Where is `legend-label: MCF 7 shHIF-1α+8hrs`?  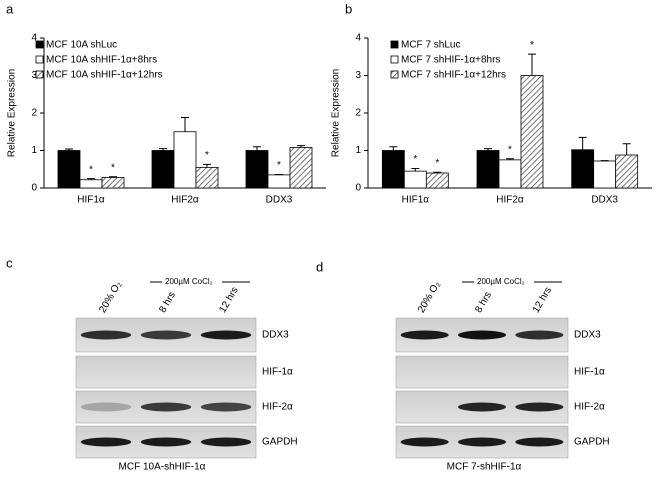
legend-label: MCF 7 shHIF-1α+8hrs is located at coordinates (450, 60).